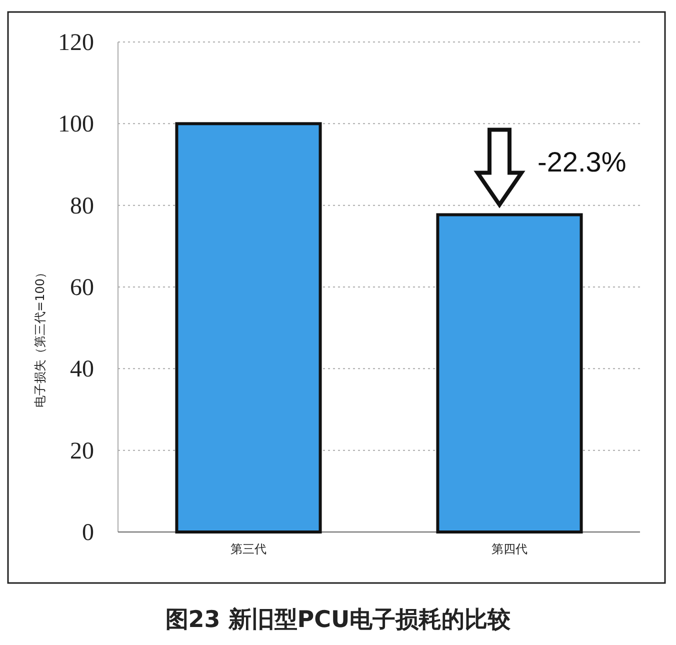 This screenshot has width=676, height=645. I want to click on y-tick-label: 120, so click(76, 43).